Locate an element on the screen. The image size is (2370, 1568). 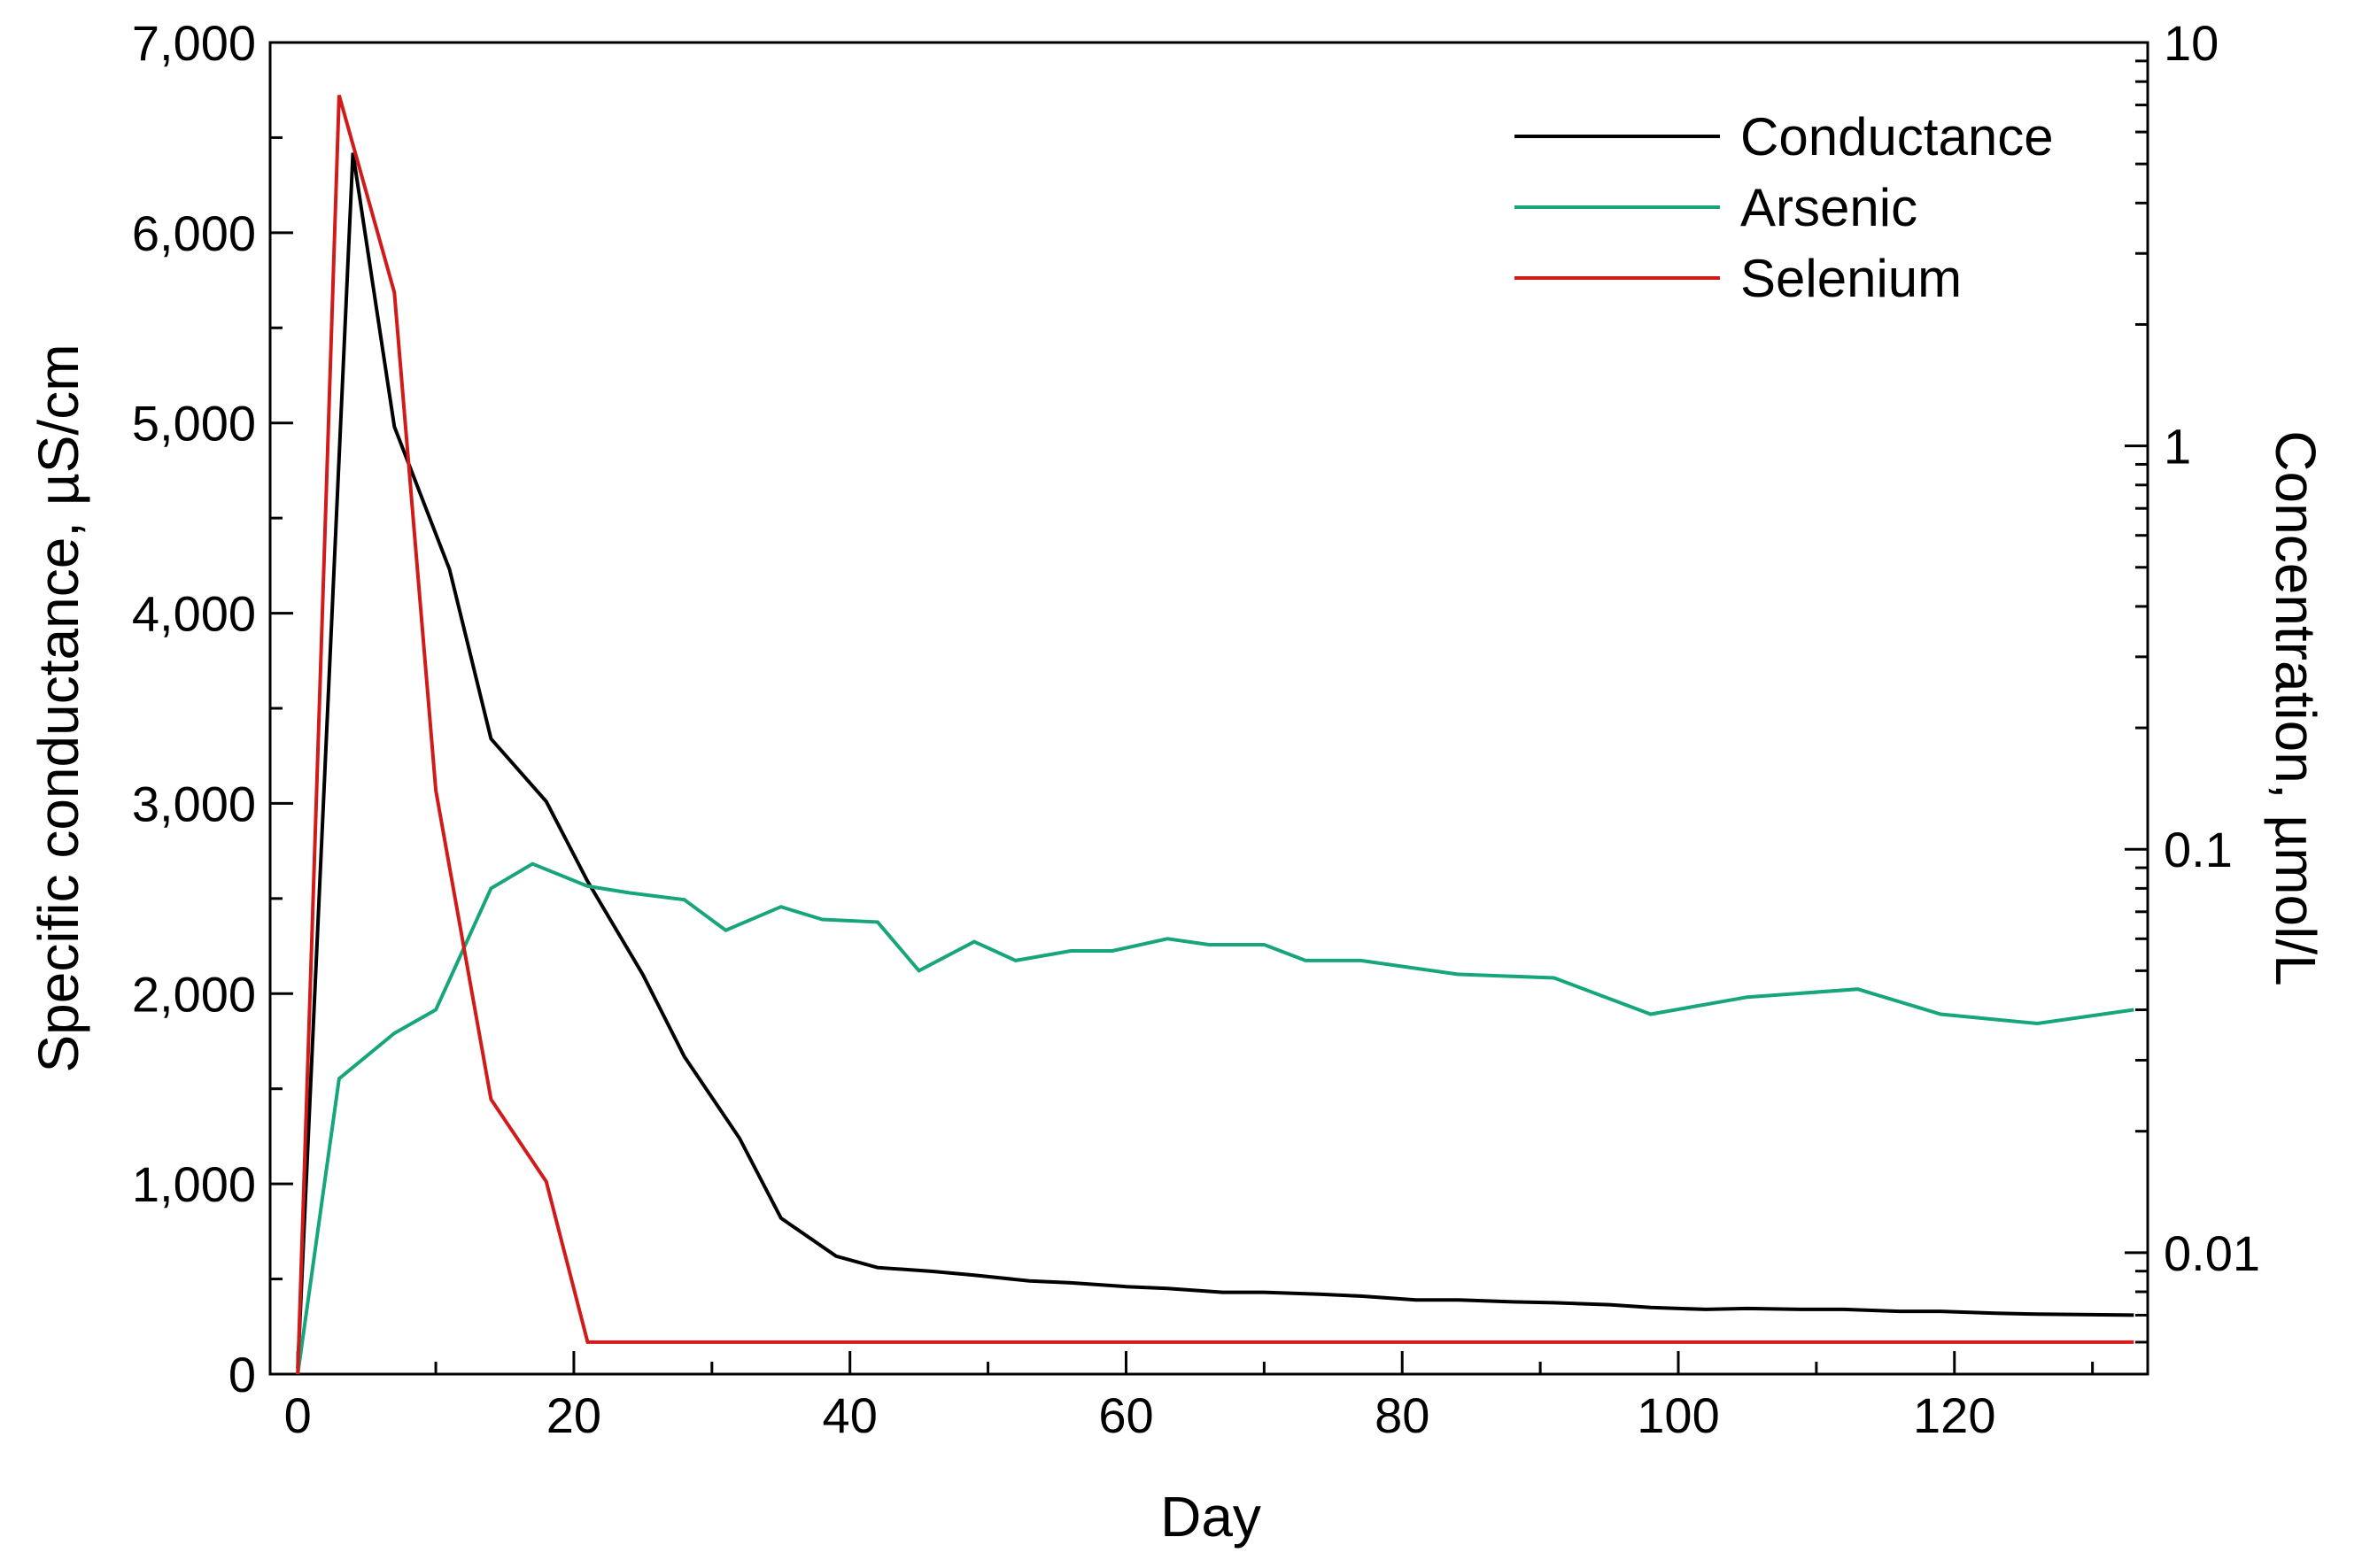
left-tick-label: 6,000 is located at coordinates (194, 233).